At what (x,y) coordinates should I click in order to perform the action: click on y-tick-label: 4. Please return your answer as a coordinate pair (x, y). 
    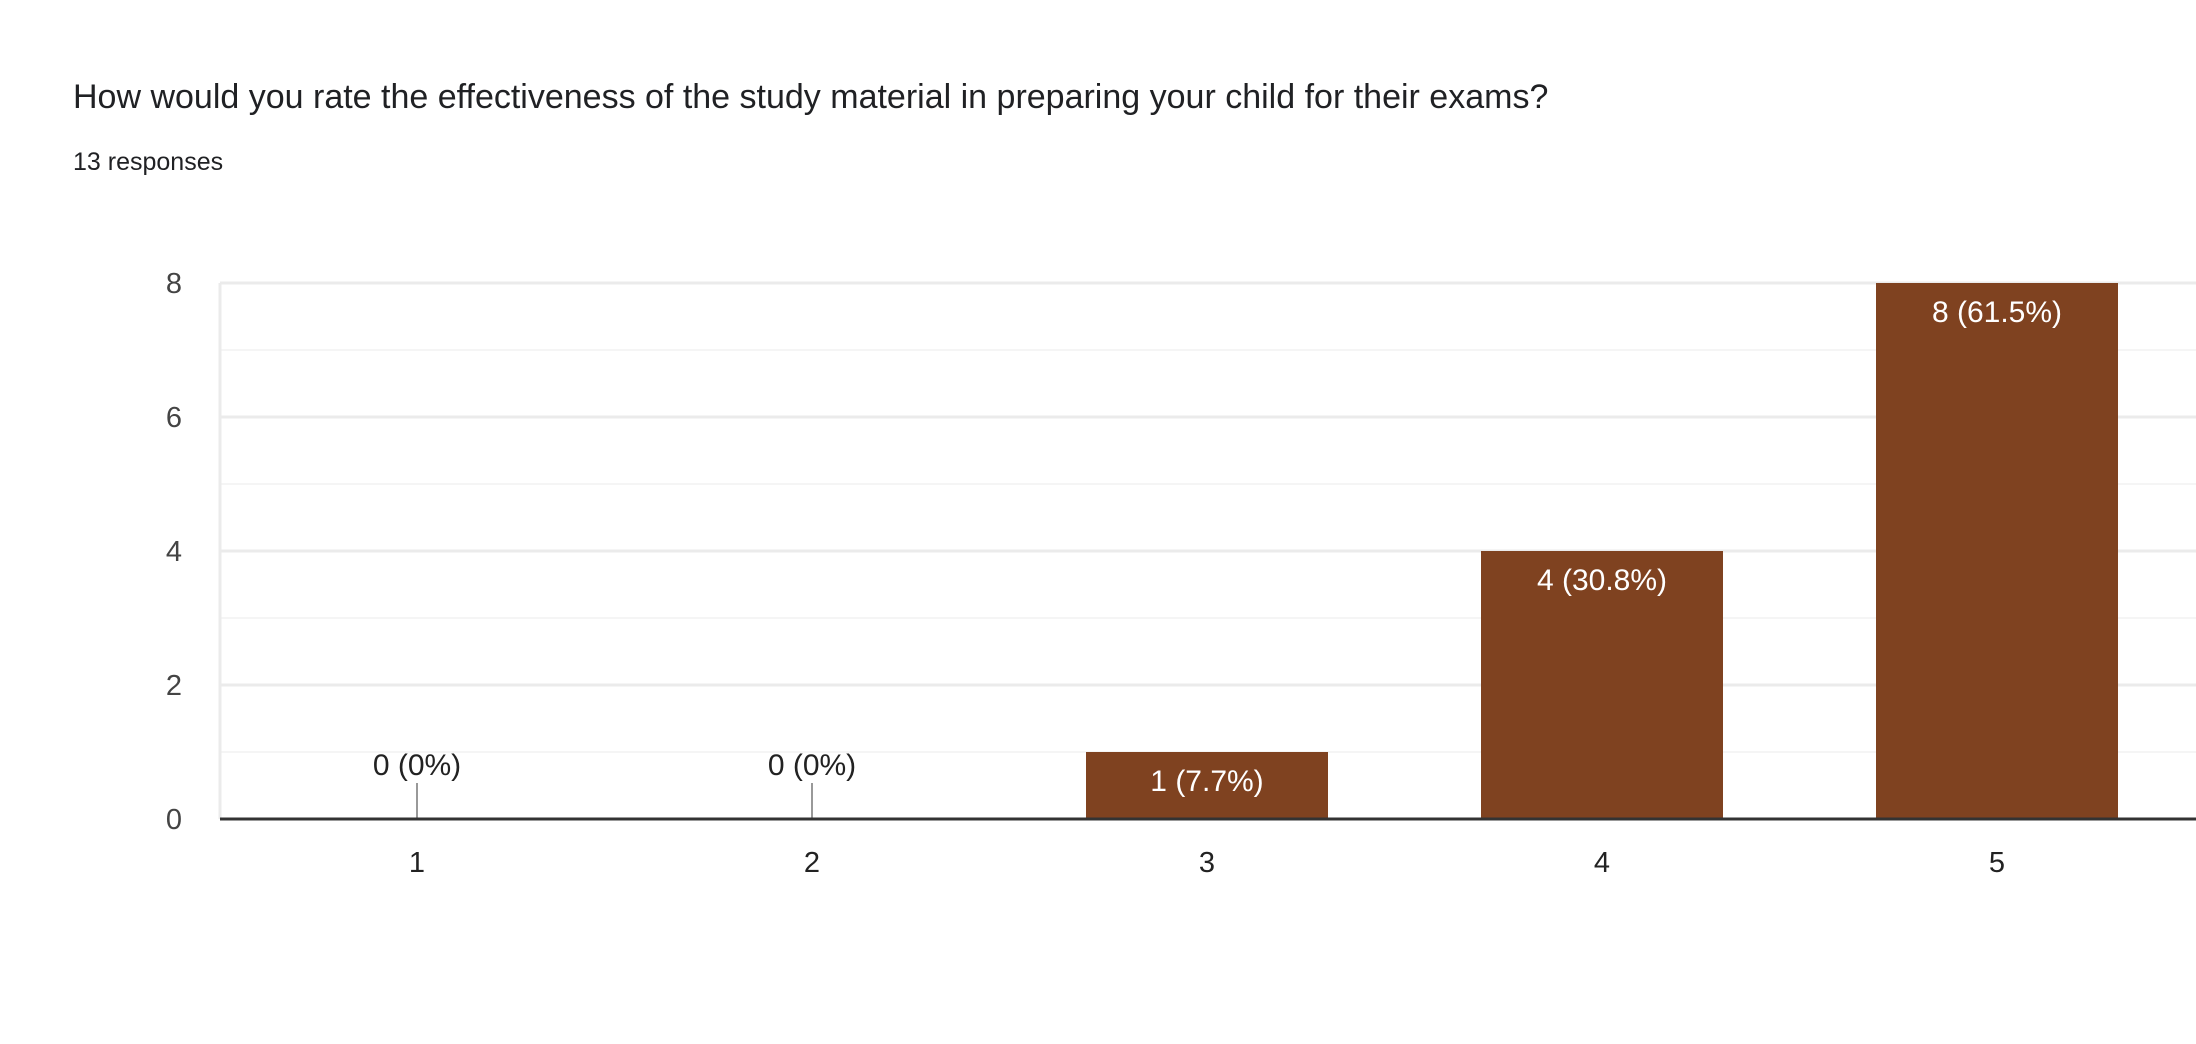
    Looking at the image, I should click on (174, 552).